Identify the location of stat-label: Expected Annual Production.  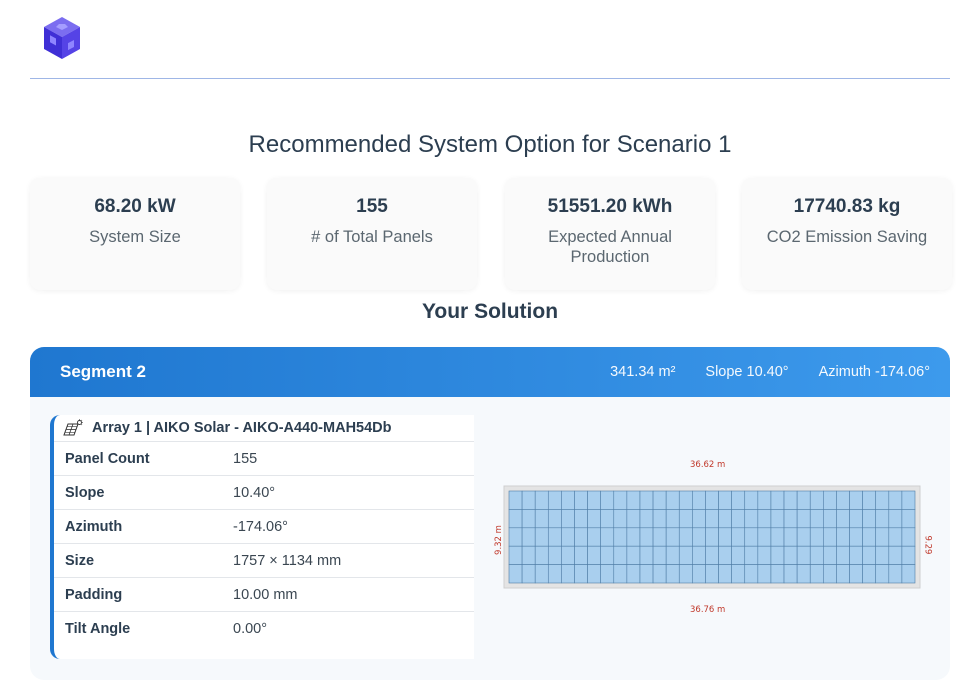
(610, 247).